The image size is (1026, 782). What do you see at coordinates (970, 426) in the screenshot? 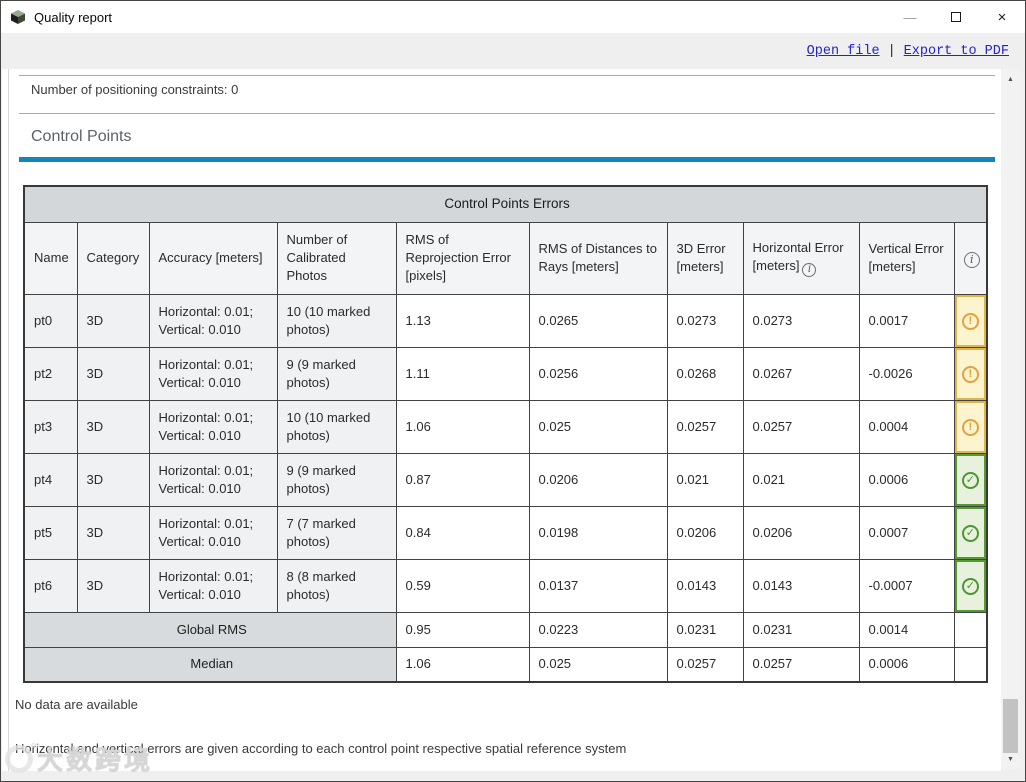
I see `status-cell: !` at bounding box center [970, 426].